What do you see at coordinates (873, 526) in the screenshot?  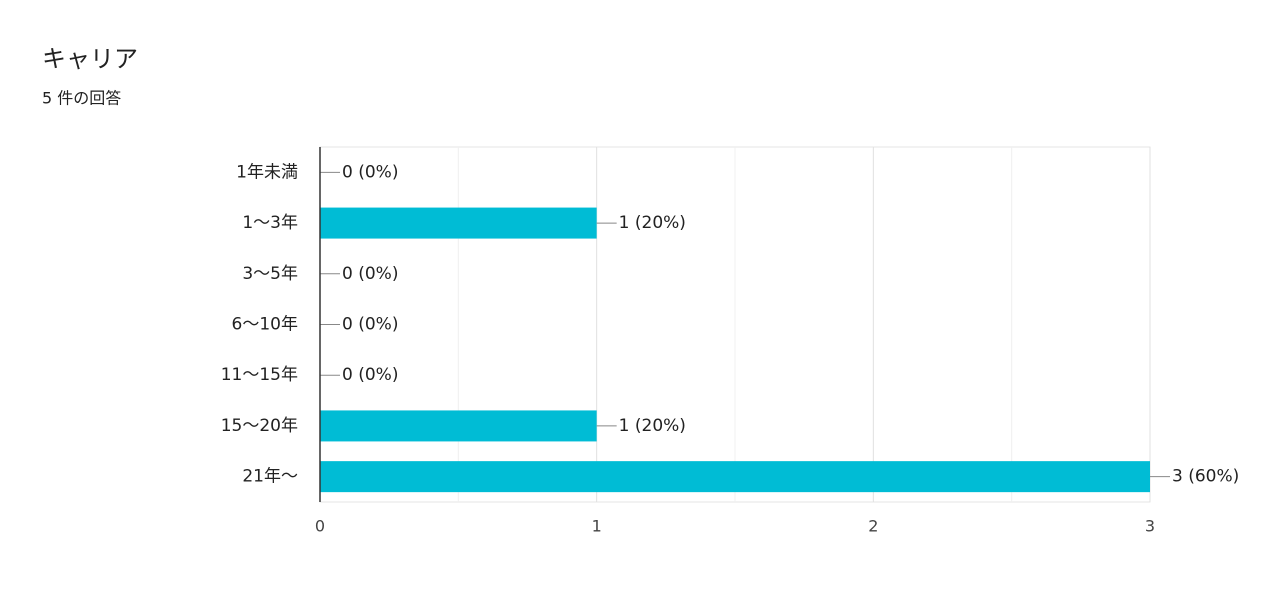 I see `x-tick-label: 2` at bounding box center [873, 526].